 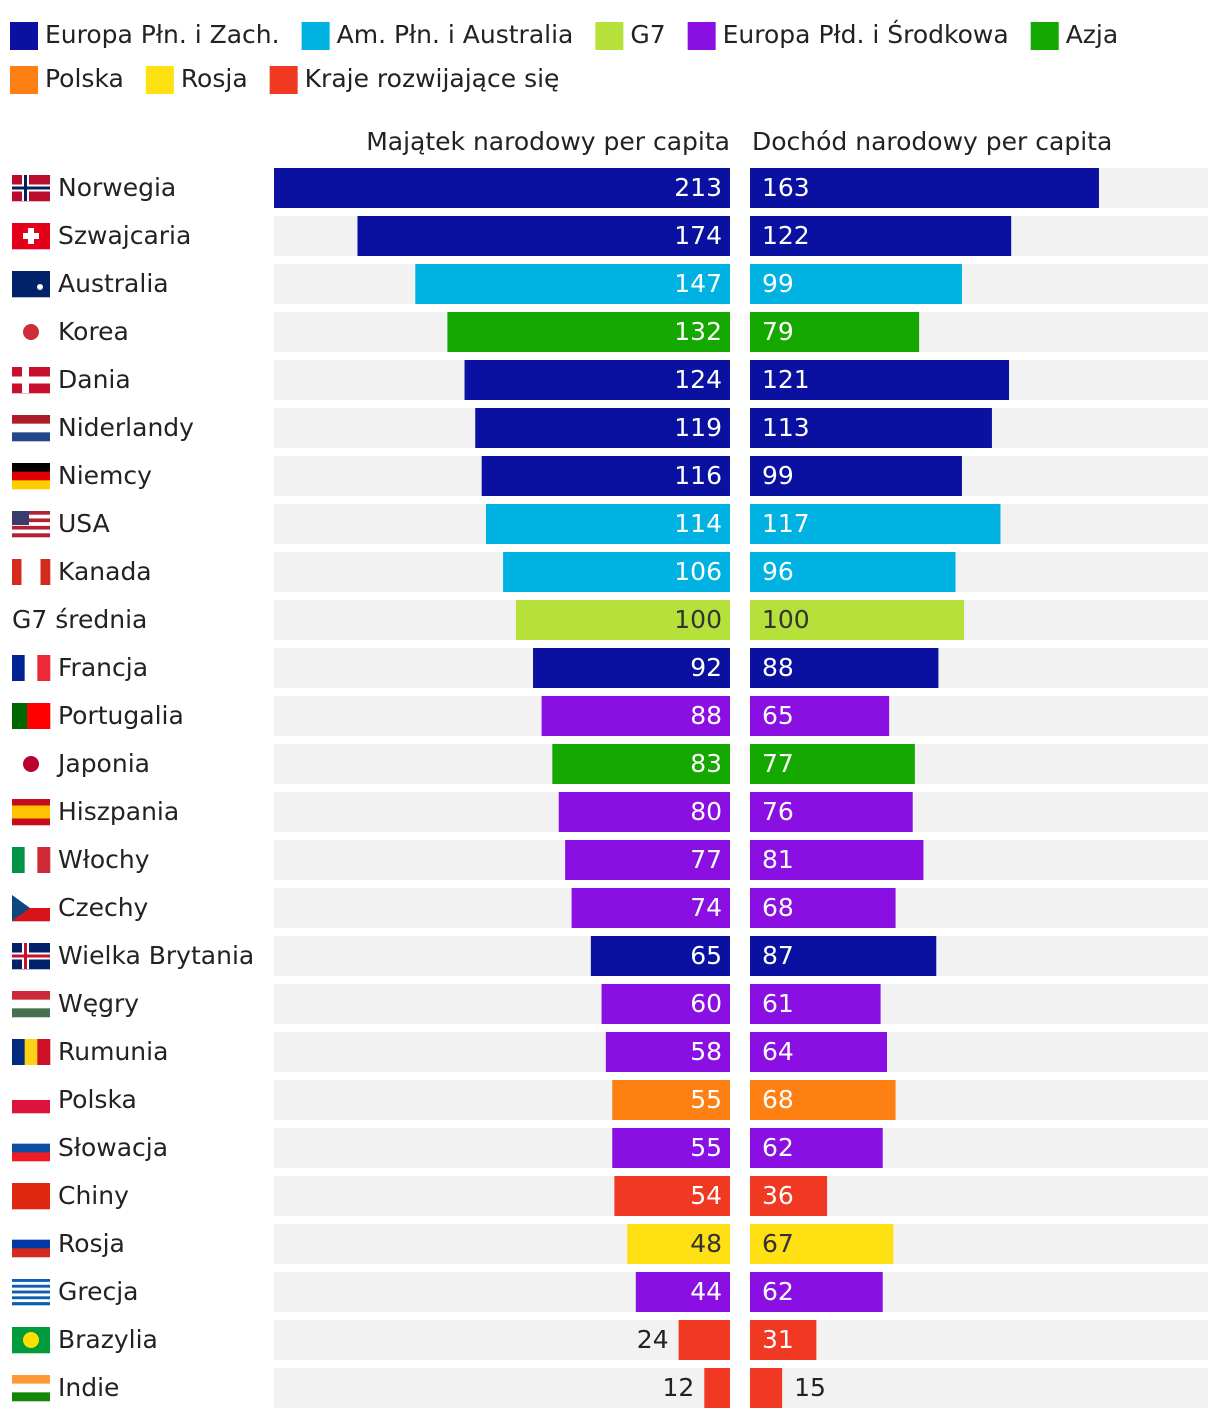 I want to click on category-label: Portugalia, so click(x=121, y=715).